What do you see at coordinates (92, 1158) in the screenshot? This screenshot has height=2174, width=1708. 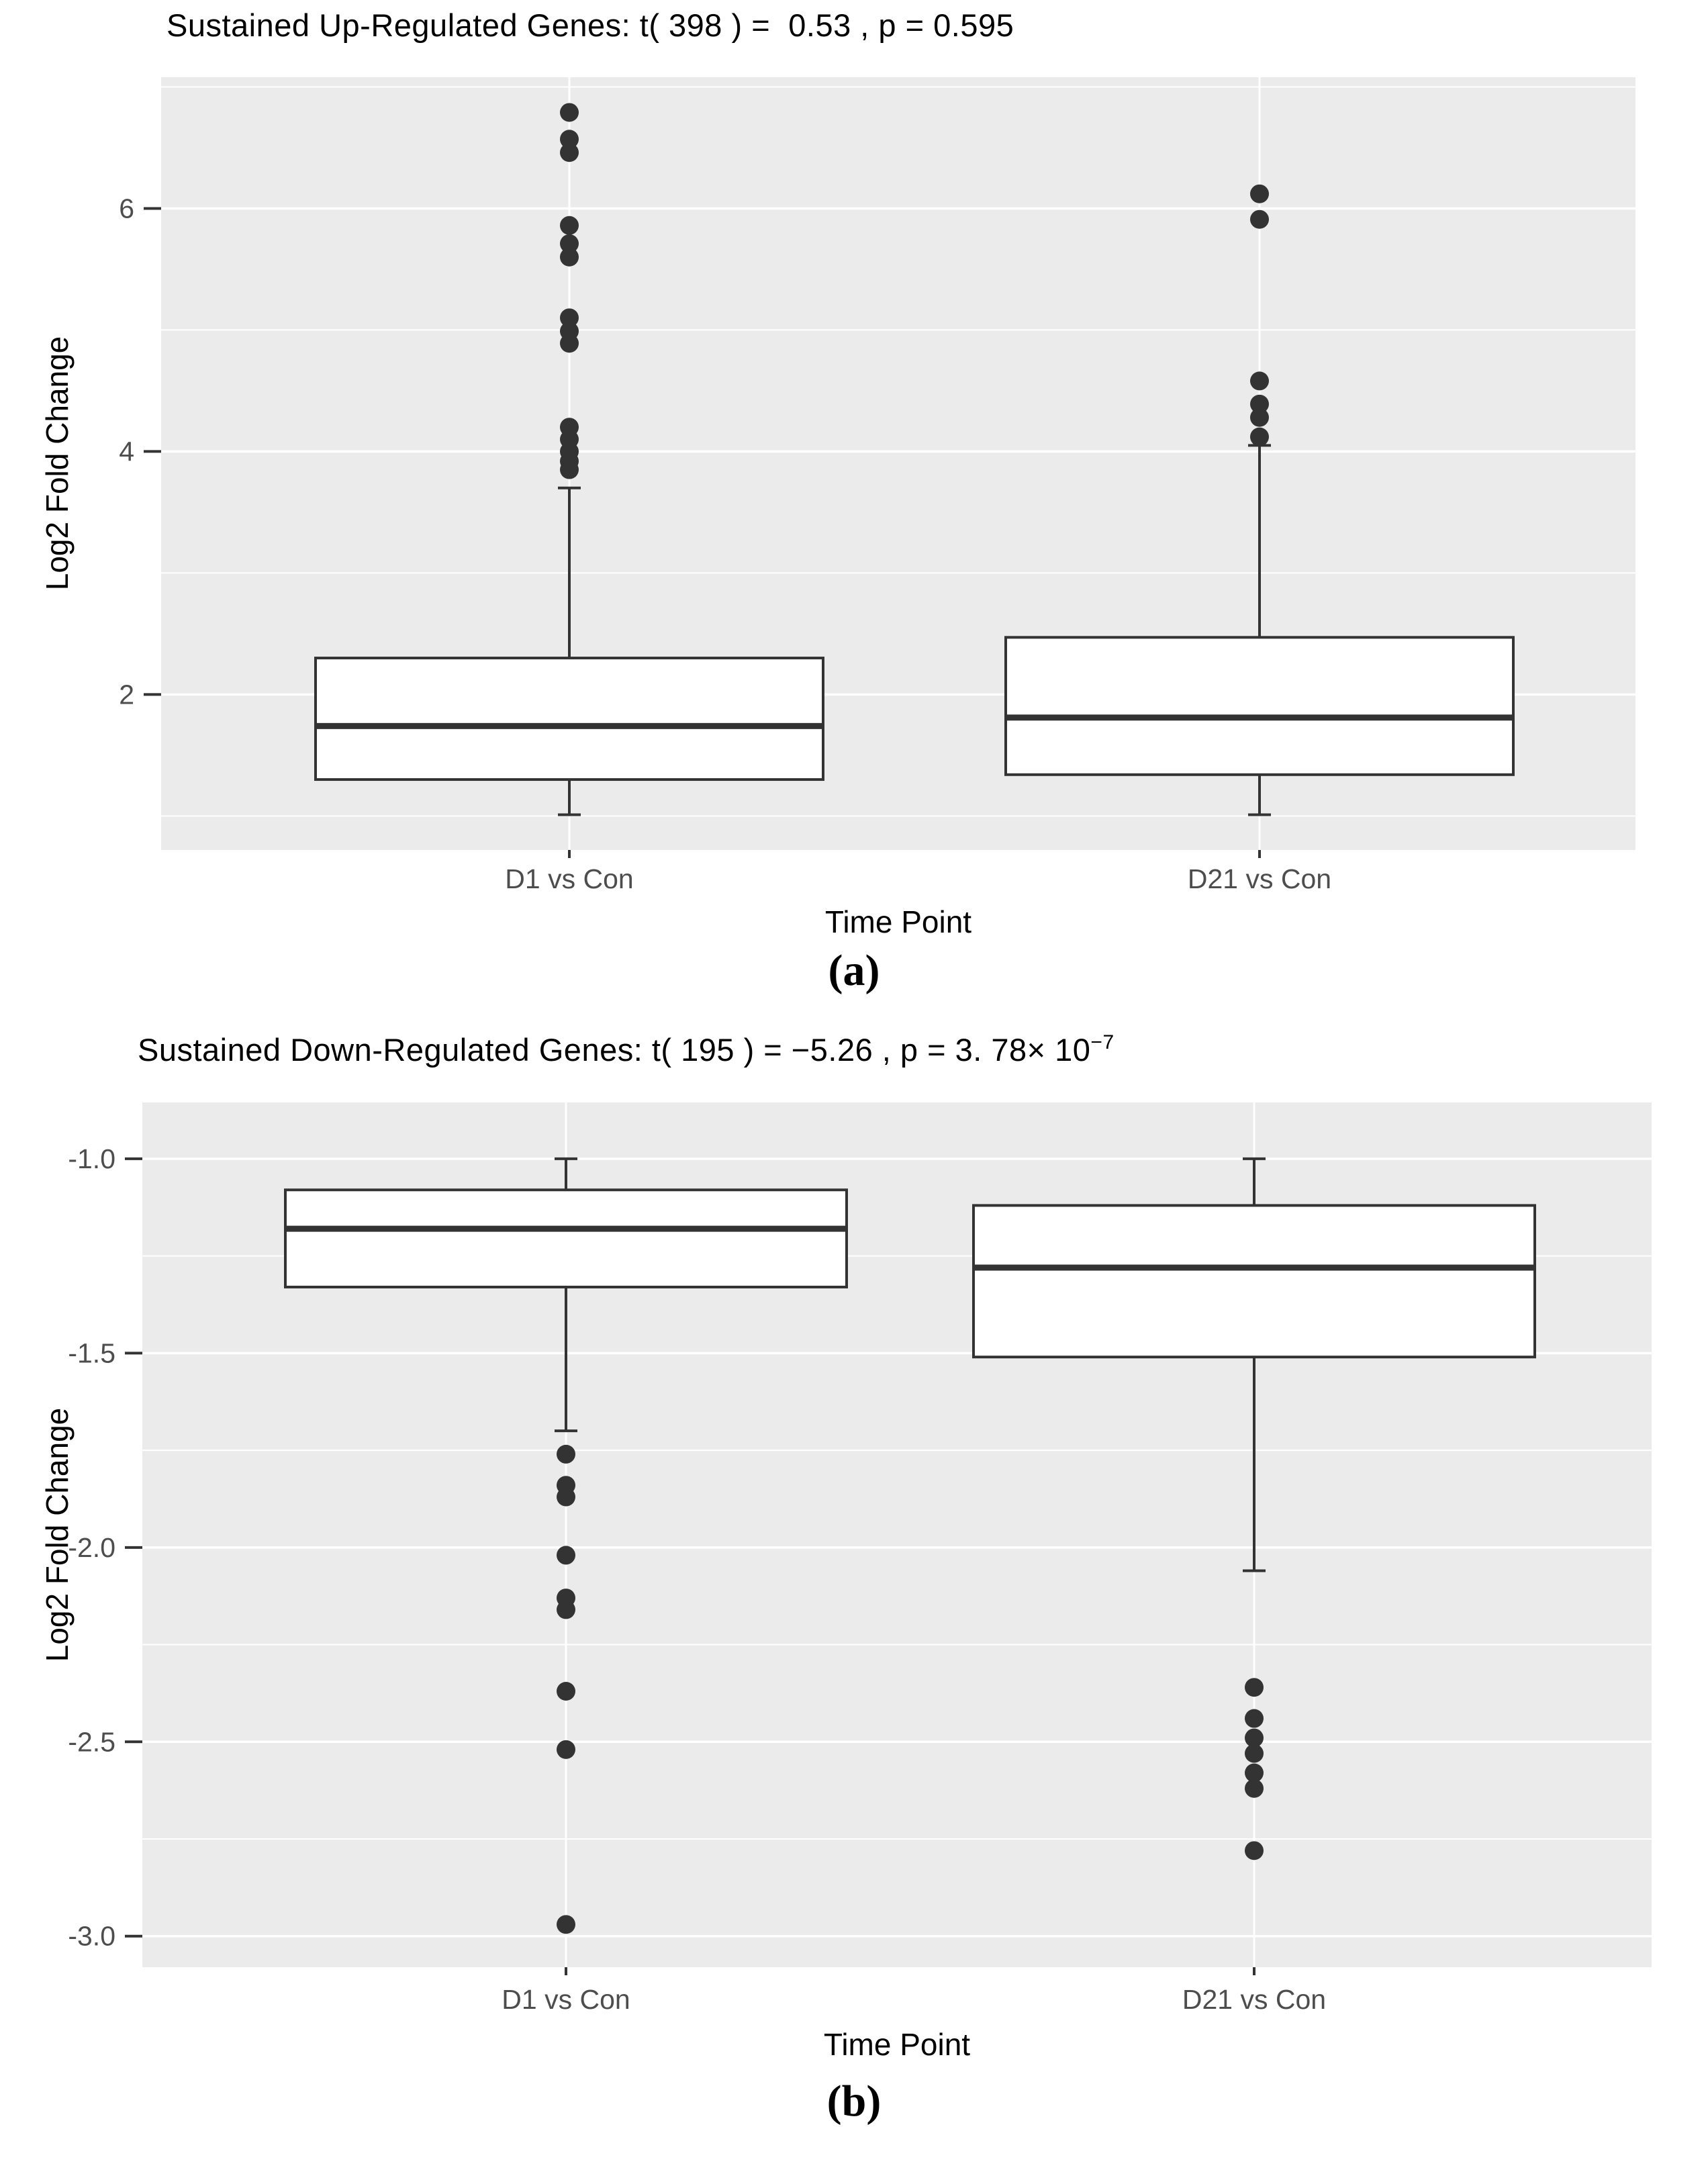 I see `y-tick-label: -1.0` at bounding box center [92, 1158].